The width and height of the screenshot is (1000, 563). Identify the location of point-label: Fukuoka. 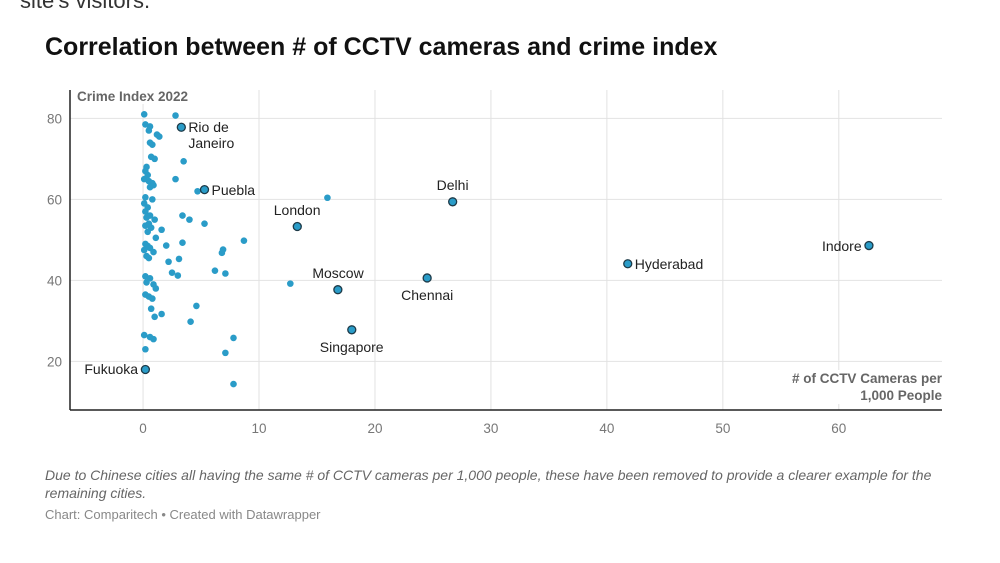
(111, 369).